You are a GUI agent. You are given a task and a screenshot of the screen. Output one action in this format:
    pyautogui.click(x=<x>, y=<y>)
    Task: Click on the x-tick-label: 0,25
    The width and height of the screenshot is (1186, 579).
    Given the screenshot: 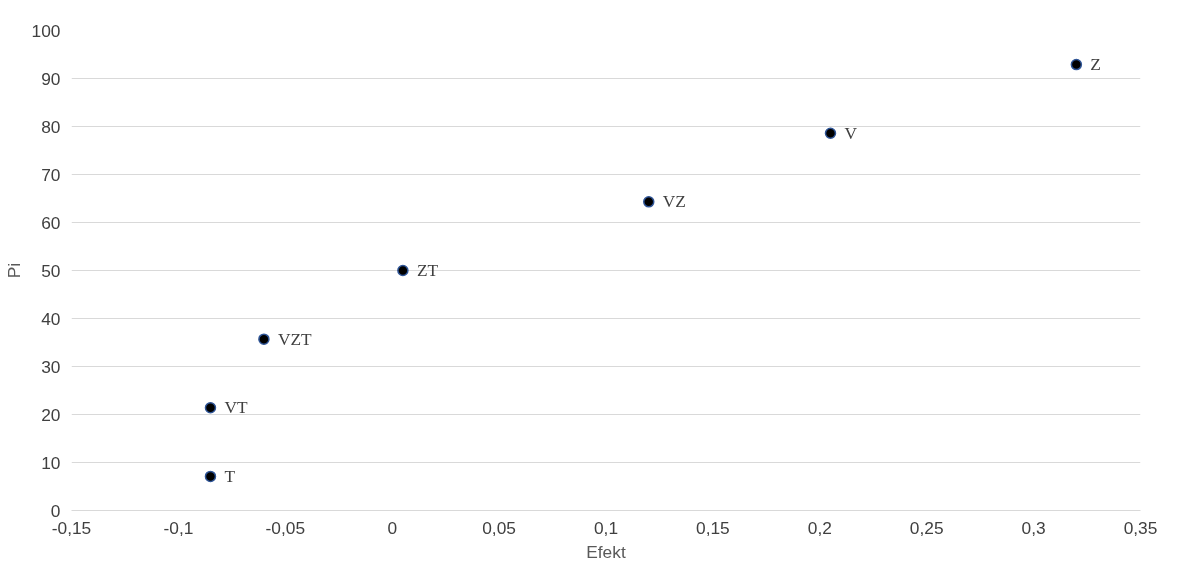 What is the action you would take?
    pyautogui.click(x=926, y=527)
    